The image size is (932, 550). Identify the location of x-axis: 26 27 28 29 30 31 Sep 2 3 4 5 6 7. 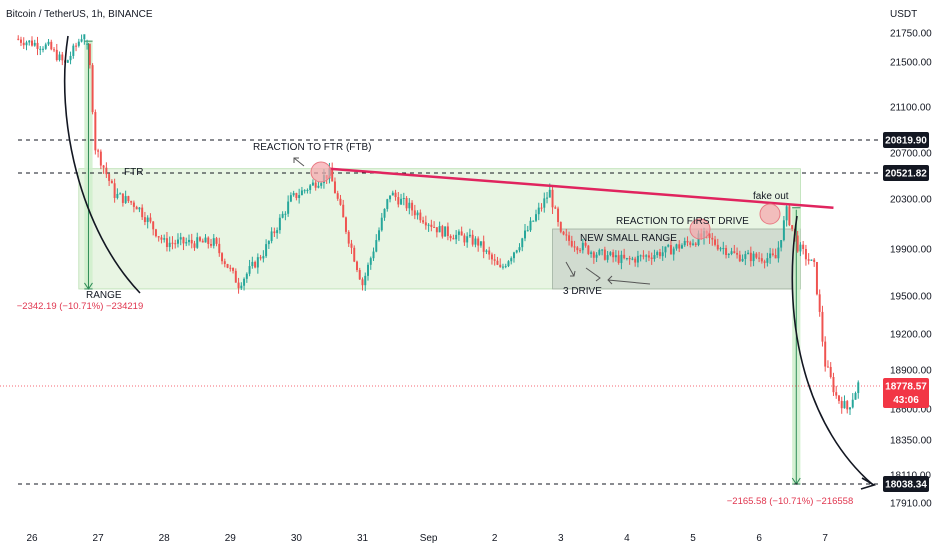
(427, 538).